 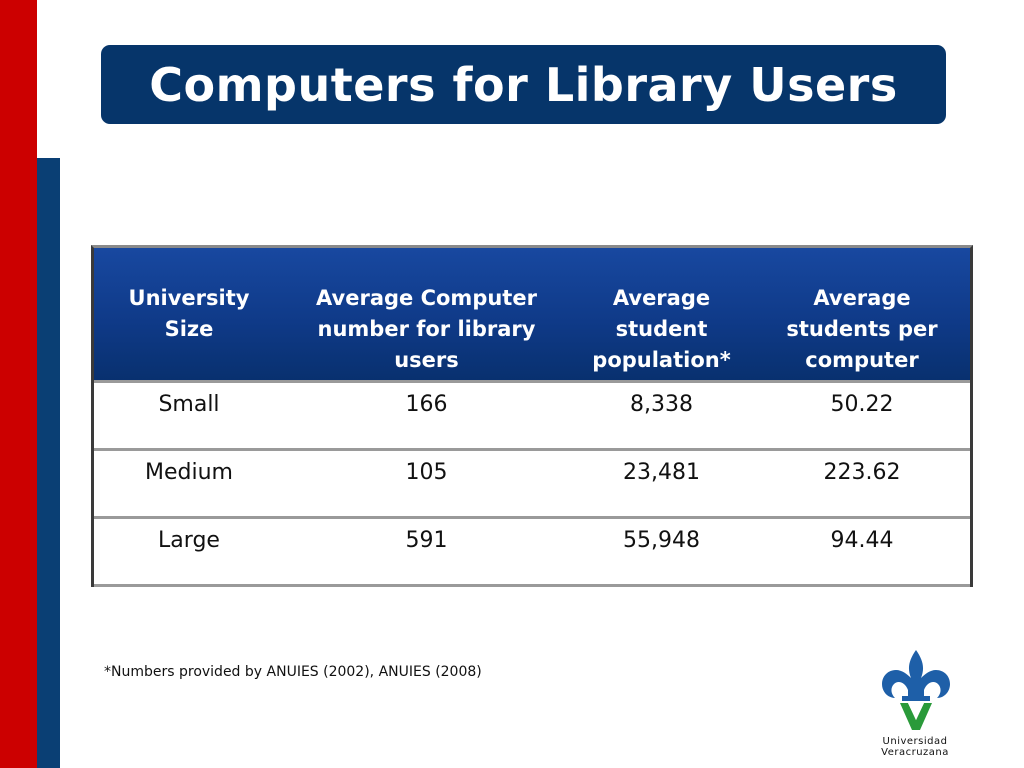 I want to click on header-average-students-per-computer: Average students per computer, so click(x=862, y=329).